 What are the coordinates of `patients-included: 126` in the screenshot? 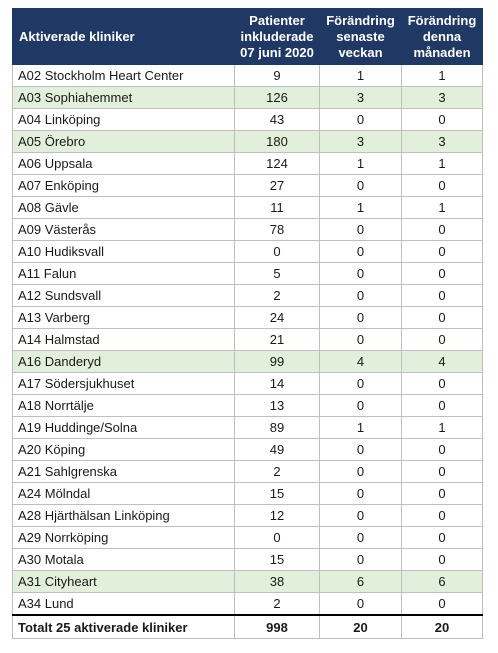 It's located at (277, 97).